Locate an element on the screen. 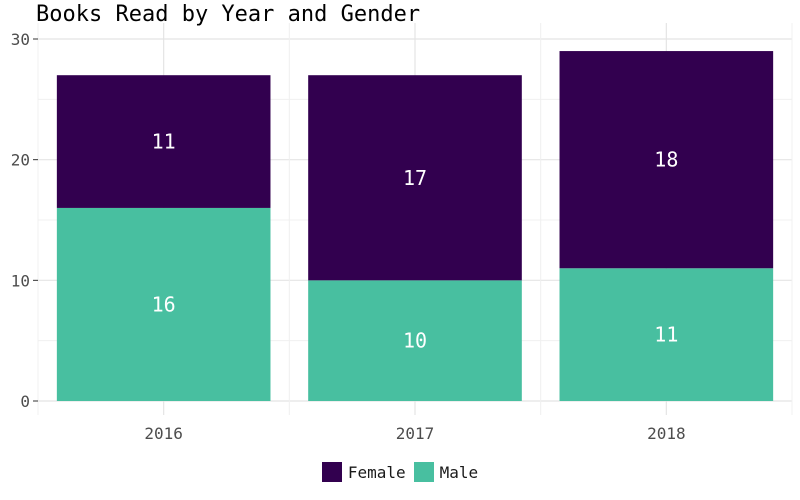 The height and width of the screenshot is (500, 800). bar-value-label: 18 is located at coordinates (666, 160).